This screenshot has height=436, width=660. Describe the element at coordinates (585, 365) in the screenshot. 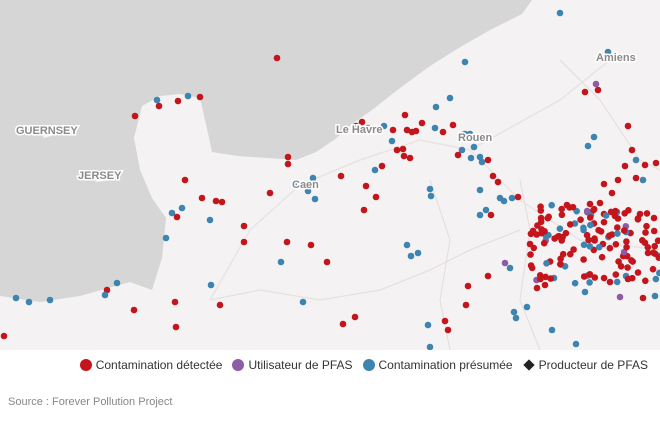

I see `legend-item: Producteur de PFAS` at that location.